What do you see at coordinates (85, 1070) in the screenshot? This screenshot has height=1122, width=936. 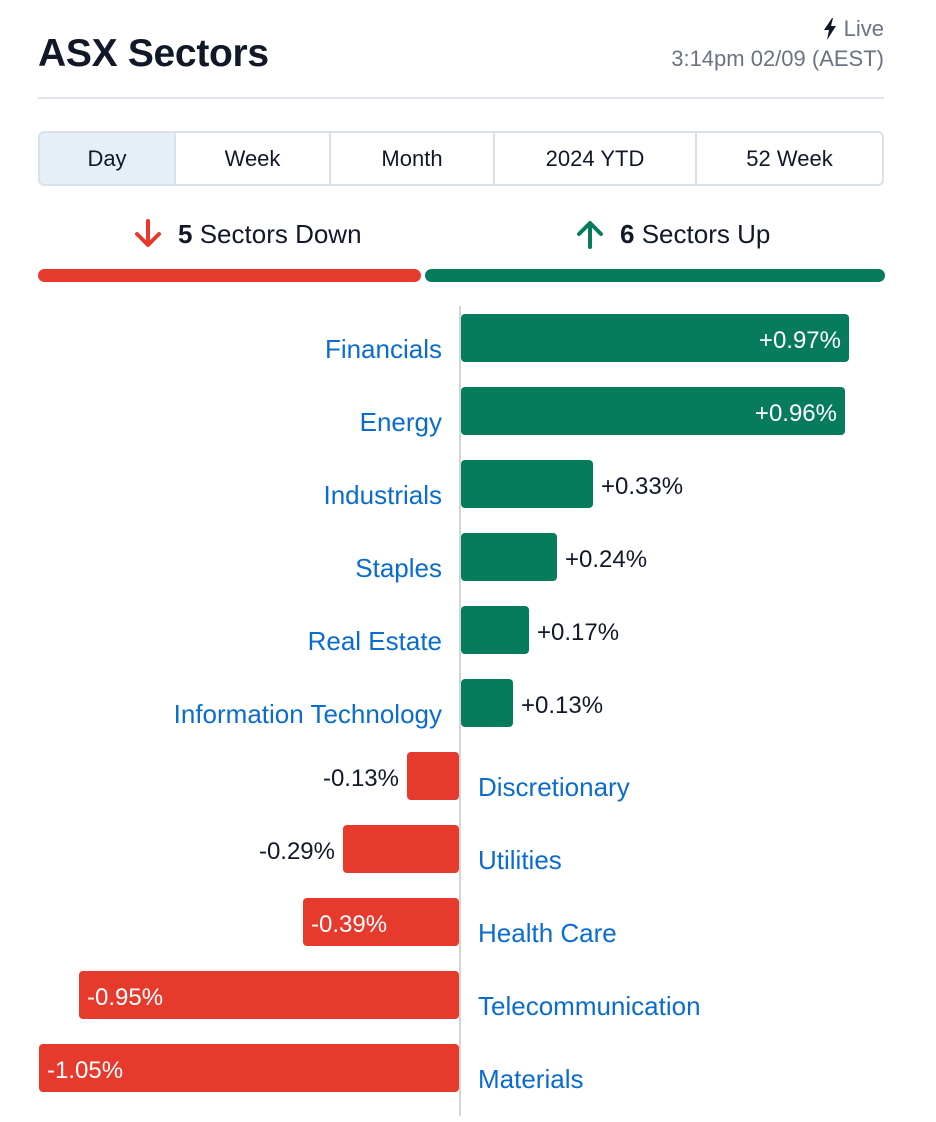 I see `value-label-materials: -1.05%` at bounding box center [85, 1070].